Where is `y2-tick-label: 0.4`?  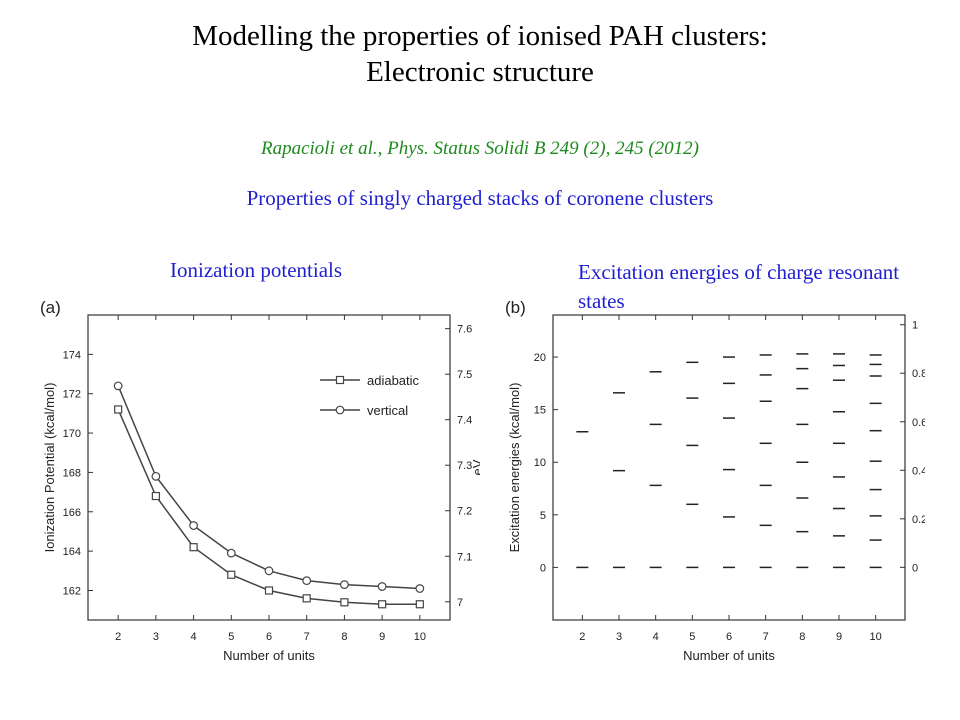
y2-tick-label: 0.4 is located at coordinates (918, 471).